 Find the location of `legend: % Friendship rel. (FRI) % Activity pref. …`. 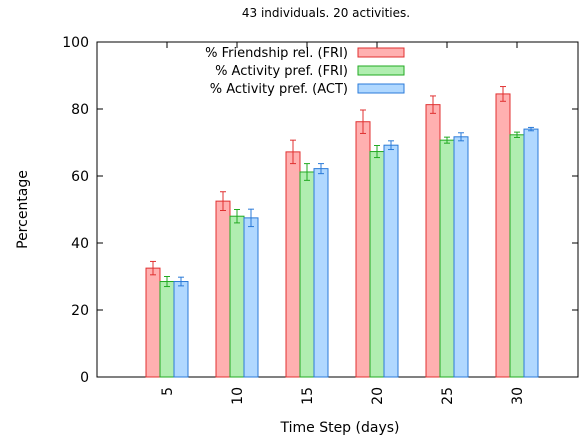

legend: % Friendship rel. (FRI) % Activity pref. … is located at coordinates (305, 71).